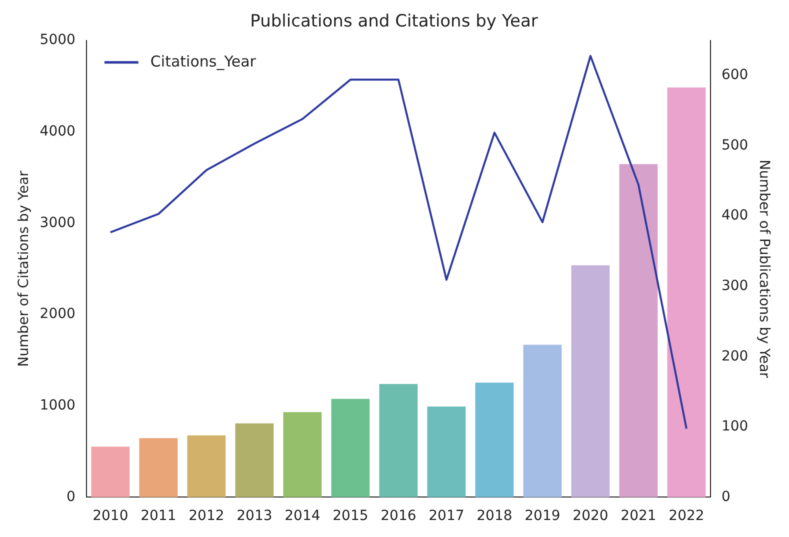 The height and width of the screenshot is (537, 789). Describe the element at coordinates (398, 516) in the screenshot. I see `x-tick-label: 2016` at that location.